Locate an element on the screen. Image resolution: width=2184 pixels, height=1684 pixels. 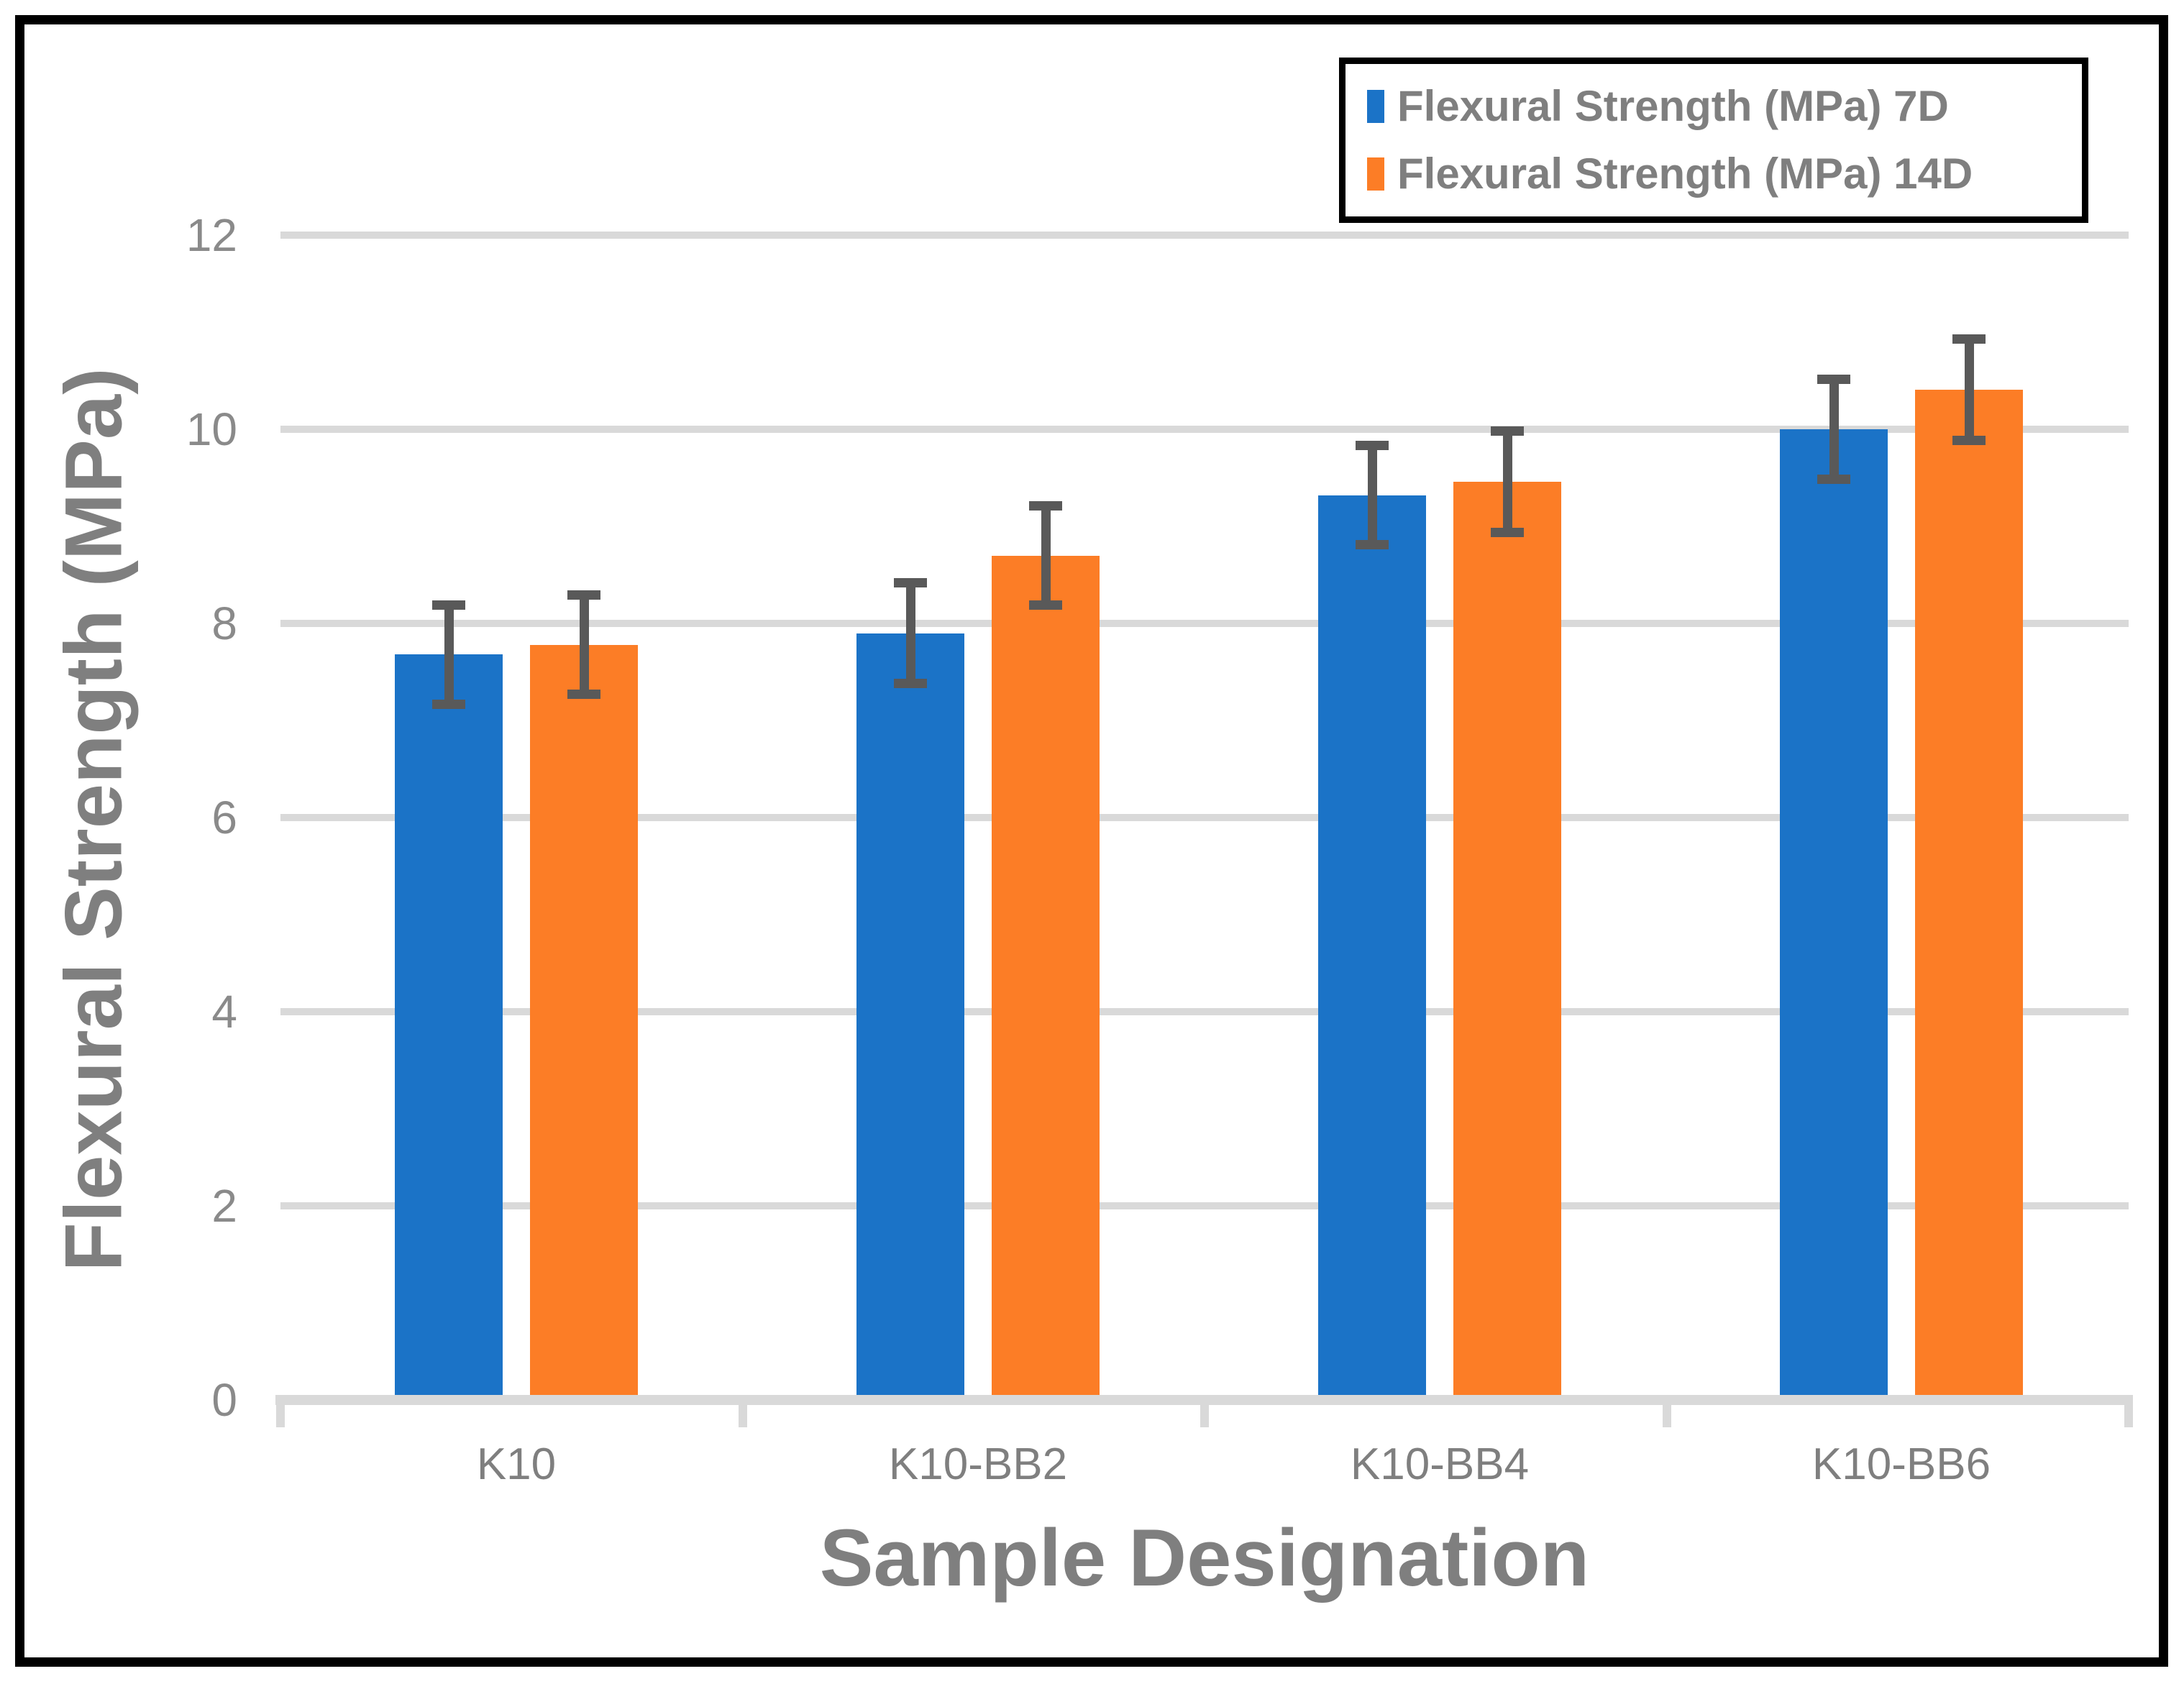
error-cap-top-k10-bb2-7d is located at coordinates (910, 582).